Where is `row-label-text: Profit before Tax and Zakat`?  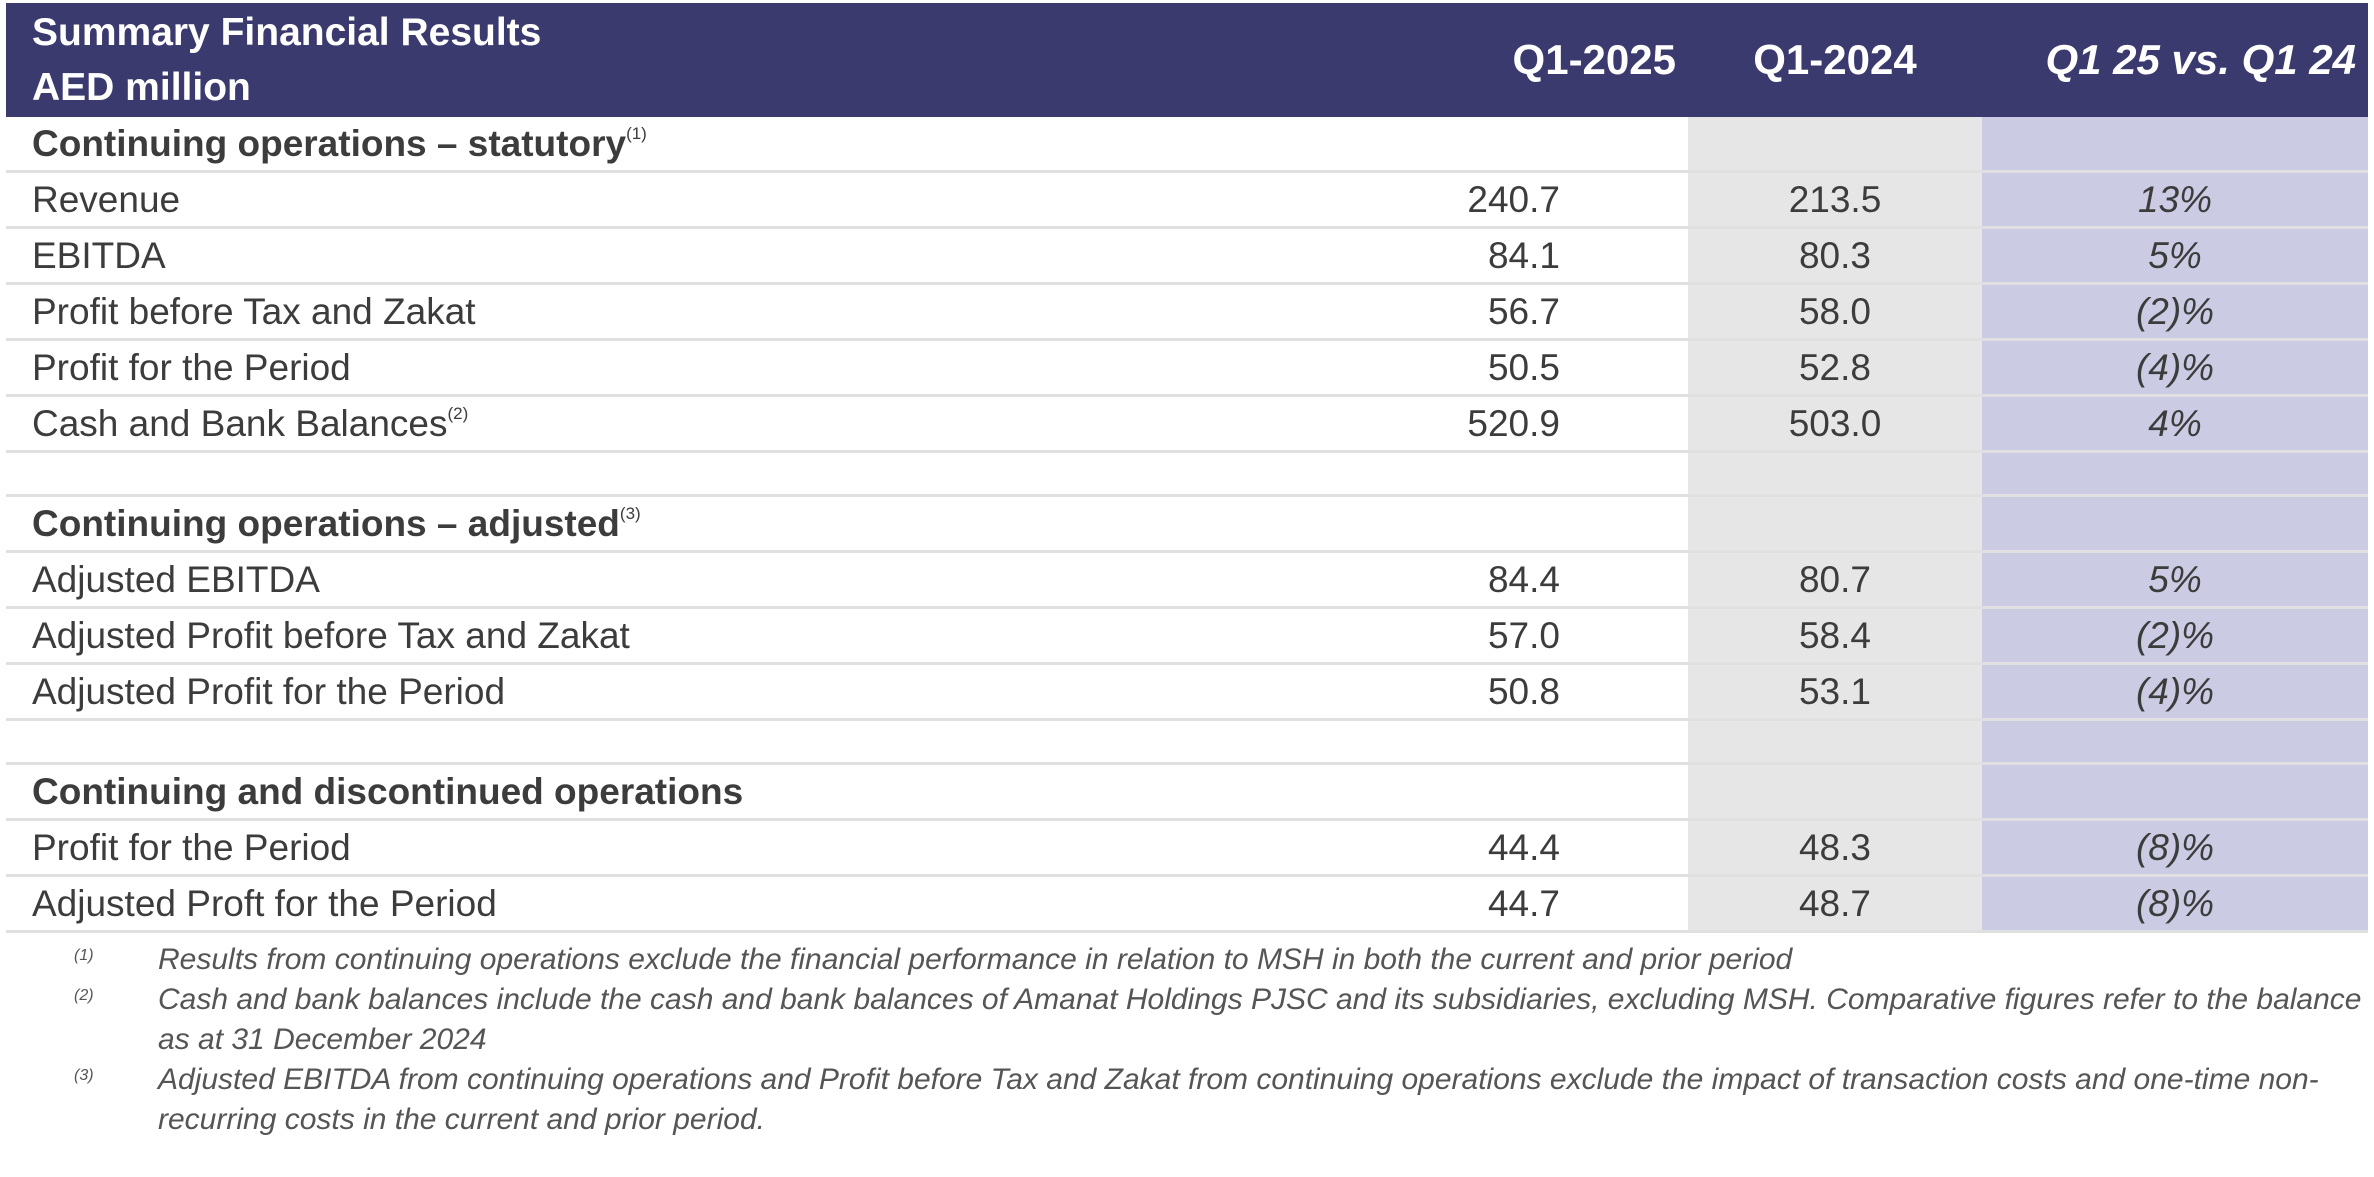 row-label-text: Profit before Tax and Zakat is located at coordinates (254, 311).